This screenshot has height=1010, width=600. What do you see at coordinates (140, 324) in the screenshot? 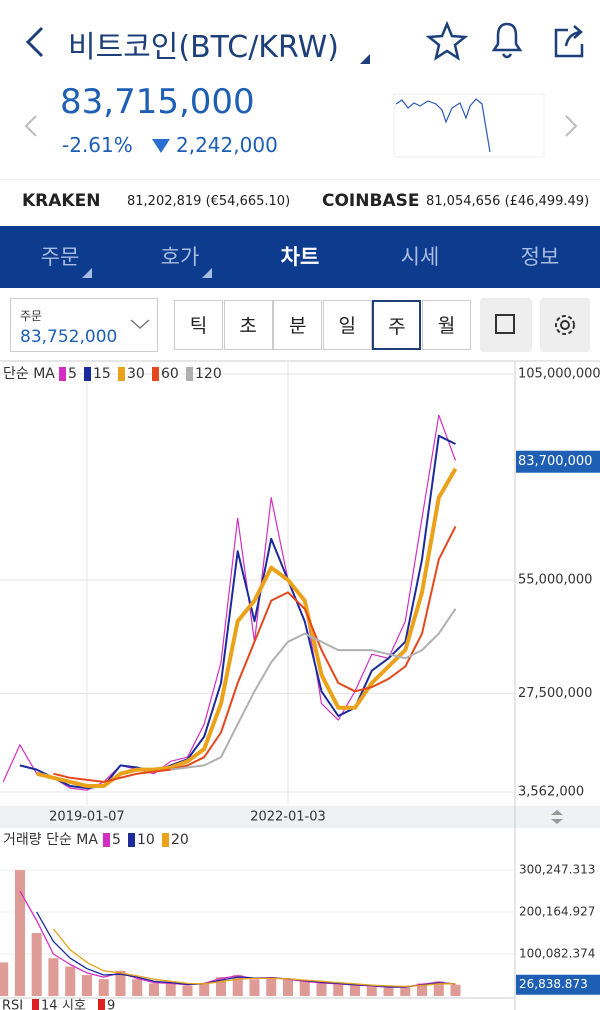
I see `chevron` at bounding box center [140, 324].